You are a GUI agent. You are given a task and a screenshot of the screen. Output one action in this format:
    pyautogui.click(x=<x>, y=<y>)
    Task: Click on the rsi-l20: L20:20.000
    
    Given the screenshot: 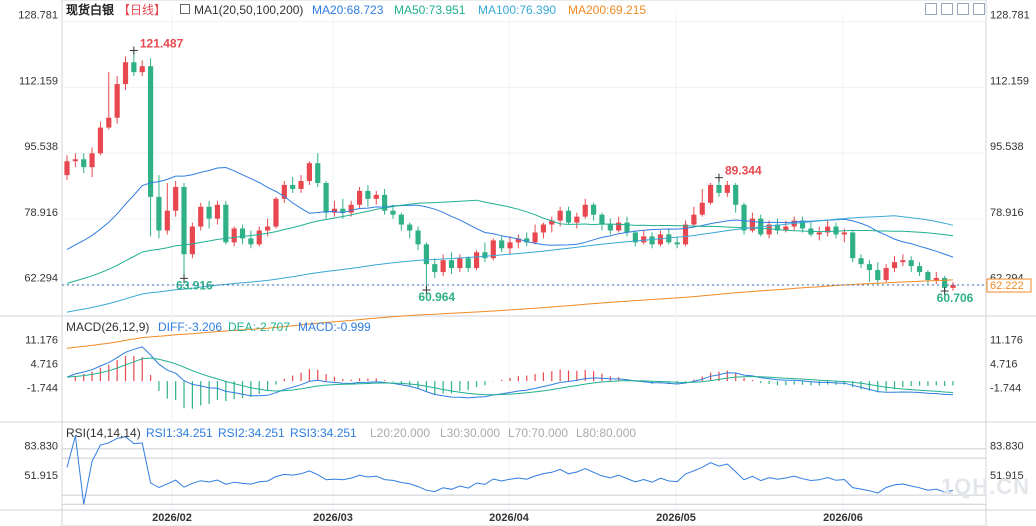 What is the action you would take?
    pyautogui.click(x=400, y=433)
    